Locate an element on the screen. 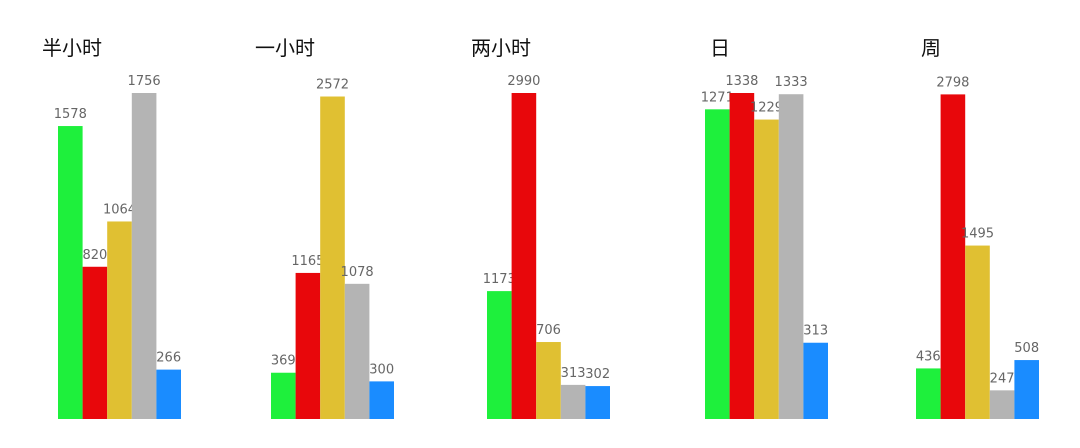 The image size is (1080, 448). chart-title: 周 is located at coordinates (931, 48).